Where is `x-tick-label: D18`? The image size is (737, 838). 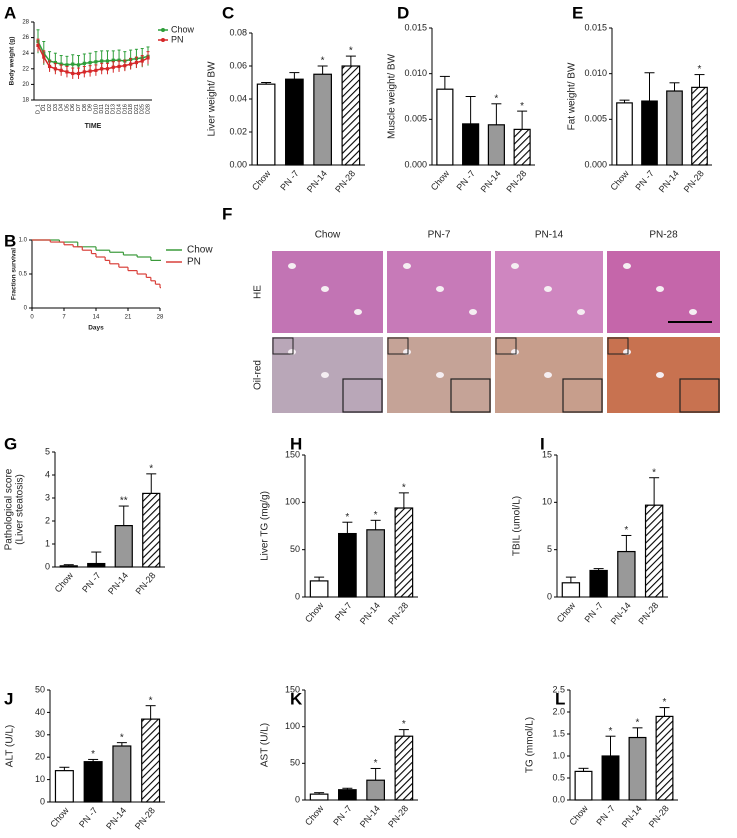
x-tick-label: D18 is located at coordinates (131, 109).